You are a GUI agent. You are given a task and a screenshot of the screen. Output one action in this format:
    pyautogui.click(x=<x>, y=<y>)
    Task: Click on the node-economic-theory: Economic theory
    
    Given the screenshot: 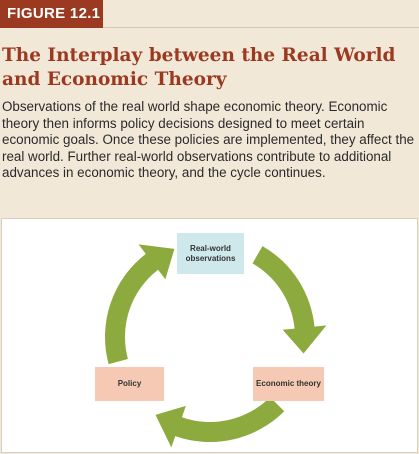 What is the action you would take?
    pyautogui.click(x=288, y=384)
    